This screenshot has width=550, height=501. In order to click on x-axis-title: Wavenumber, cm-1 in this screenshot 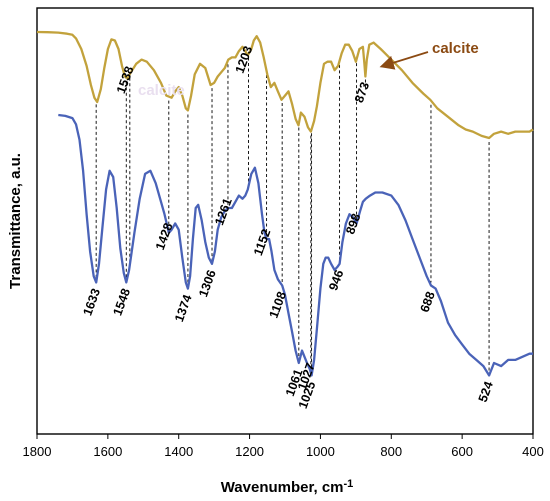, I will do `click(287, 487)`.